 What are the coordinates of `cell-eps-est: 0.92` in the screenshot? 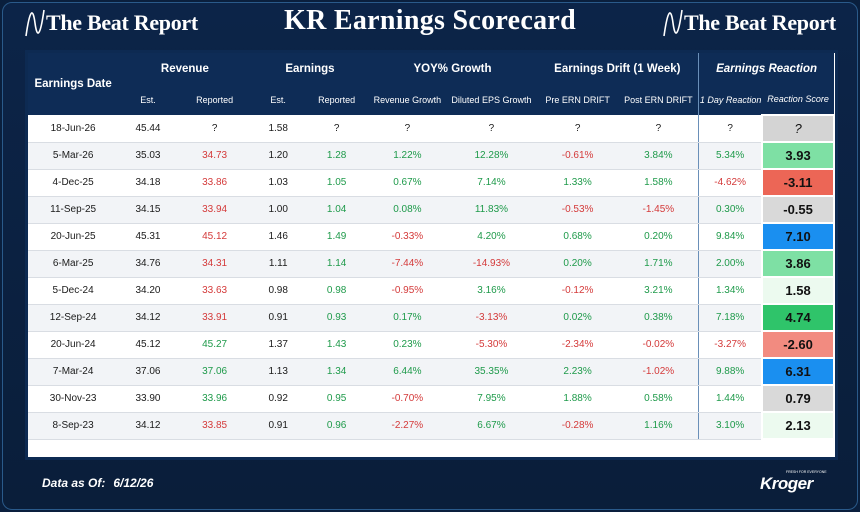 It's located at (278, 399).